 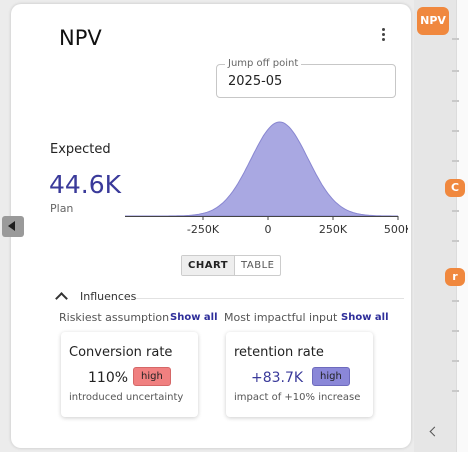 What do you see at coordinates (194, 317) in the screenshot?
I see `riskiest-show-all-link: Show all` at bounding box center [194, 317].